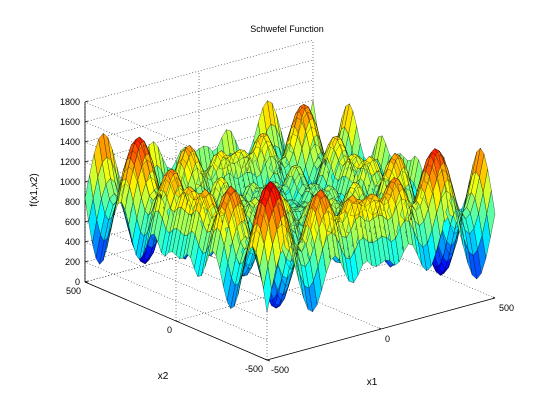 This screenshot has height=400, width=546. What do you see at coordinates (72, 262) in the screenshot?
I see `z-tick-label: 200` at bounding box center [72, 262].